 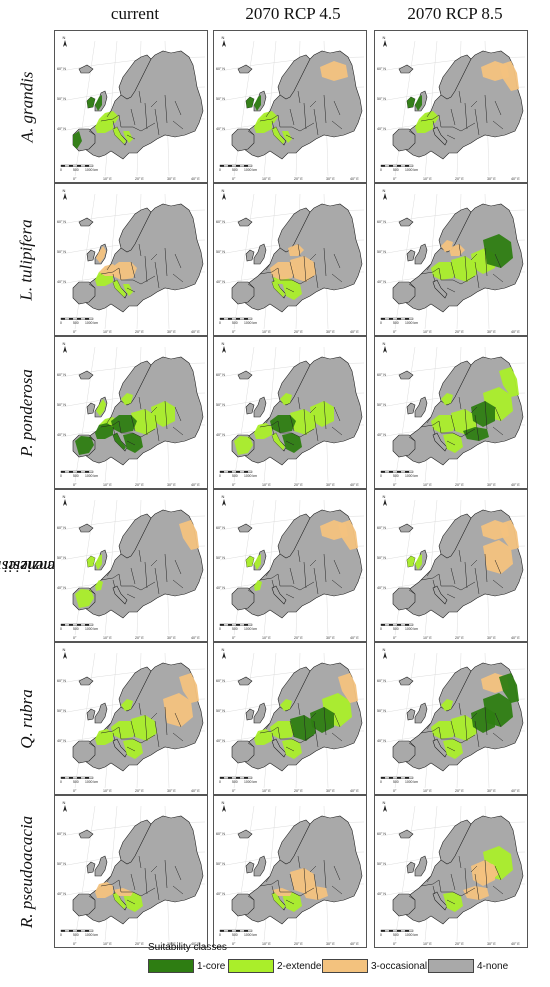 What do you see at coordinates (135, 13) in the screenshot?
I see `column-header-current: current` at bounding box center [135, 13].